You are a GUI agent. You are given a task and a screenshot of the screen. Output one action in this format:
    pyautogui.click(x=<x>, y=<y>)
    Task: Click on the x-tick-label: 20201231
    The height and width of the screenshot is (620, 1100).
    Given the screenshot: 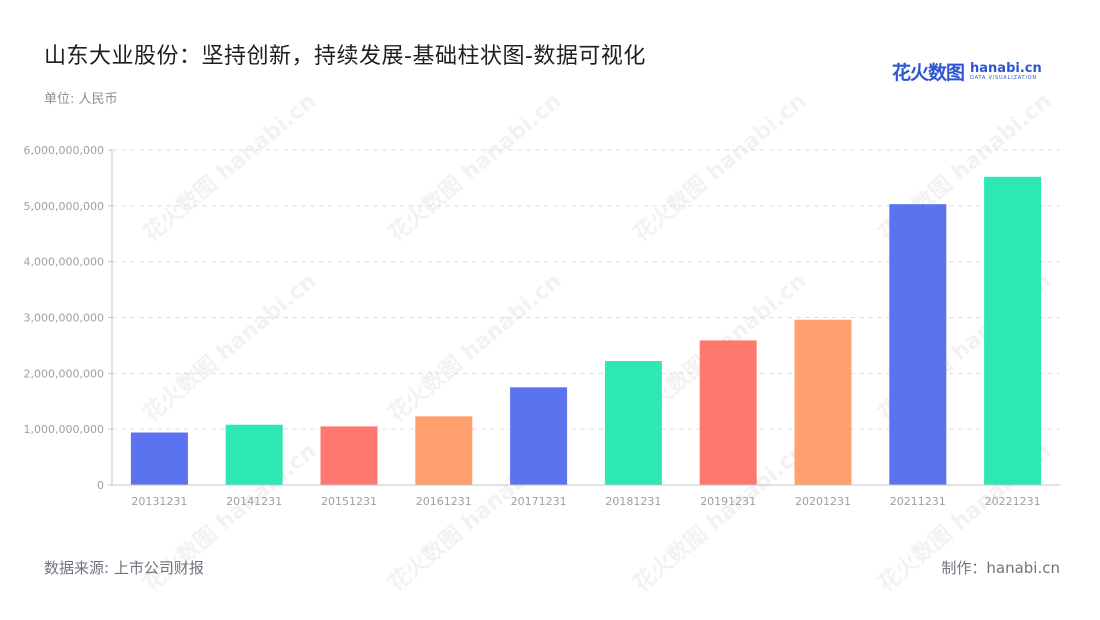 What is the action you would take?
    pyautogui.click(x=823, y=501)
    